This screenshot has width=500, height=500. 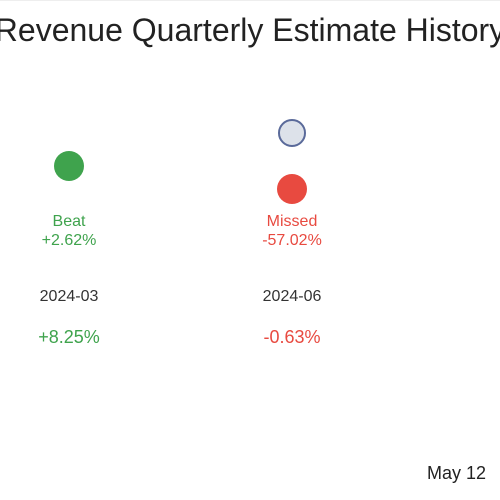 What do you see at coordinates (292, 221) in the screenshot?
I see `status-label: Missed` at bounding box center [292, 221].